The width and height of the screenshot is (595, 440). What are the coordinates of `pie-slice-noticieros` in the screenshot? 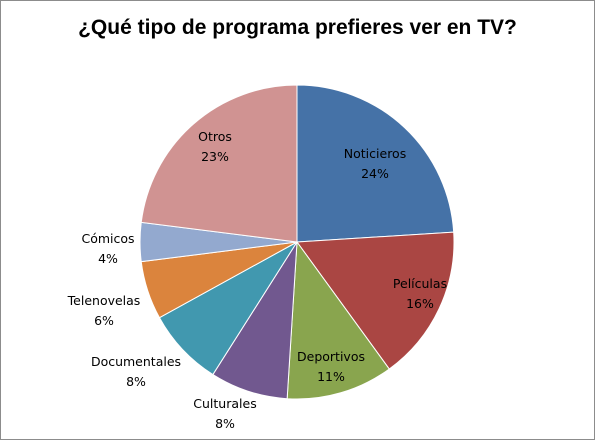 It's located at (375, 163).